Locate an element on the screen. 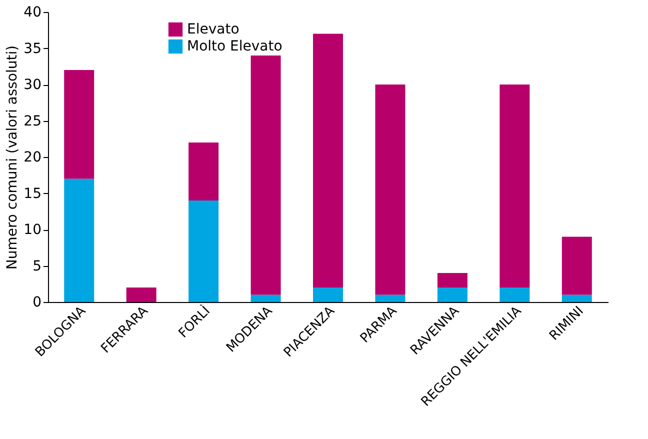 This screenshot has height=439, width=648. y-tick-label: 5 is located at coordinates (37, 266).